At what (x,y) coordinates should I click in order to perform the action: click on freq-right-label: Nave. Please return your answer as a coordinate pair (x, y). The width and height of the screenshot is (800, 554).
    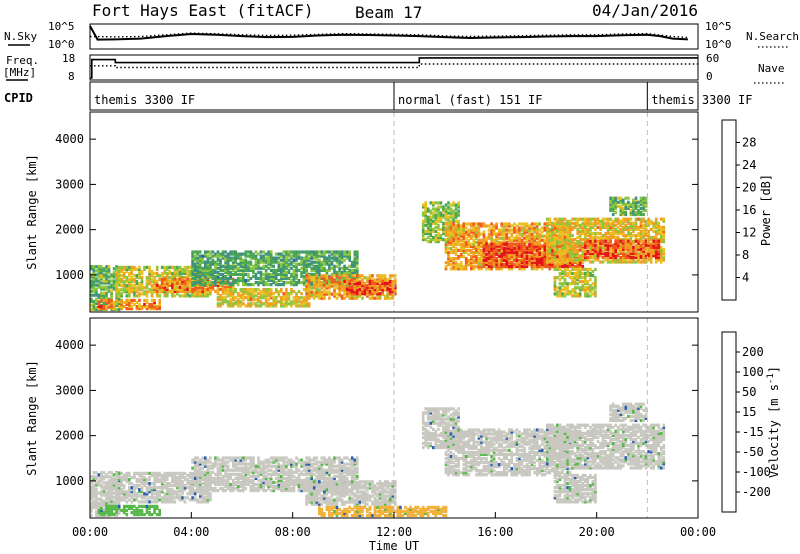
    Looking at the image, I should click on (771, 68).